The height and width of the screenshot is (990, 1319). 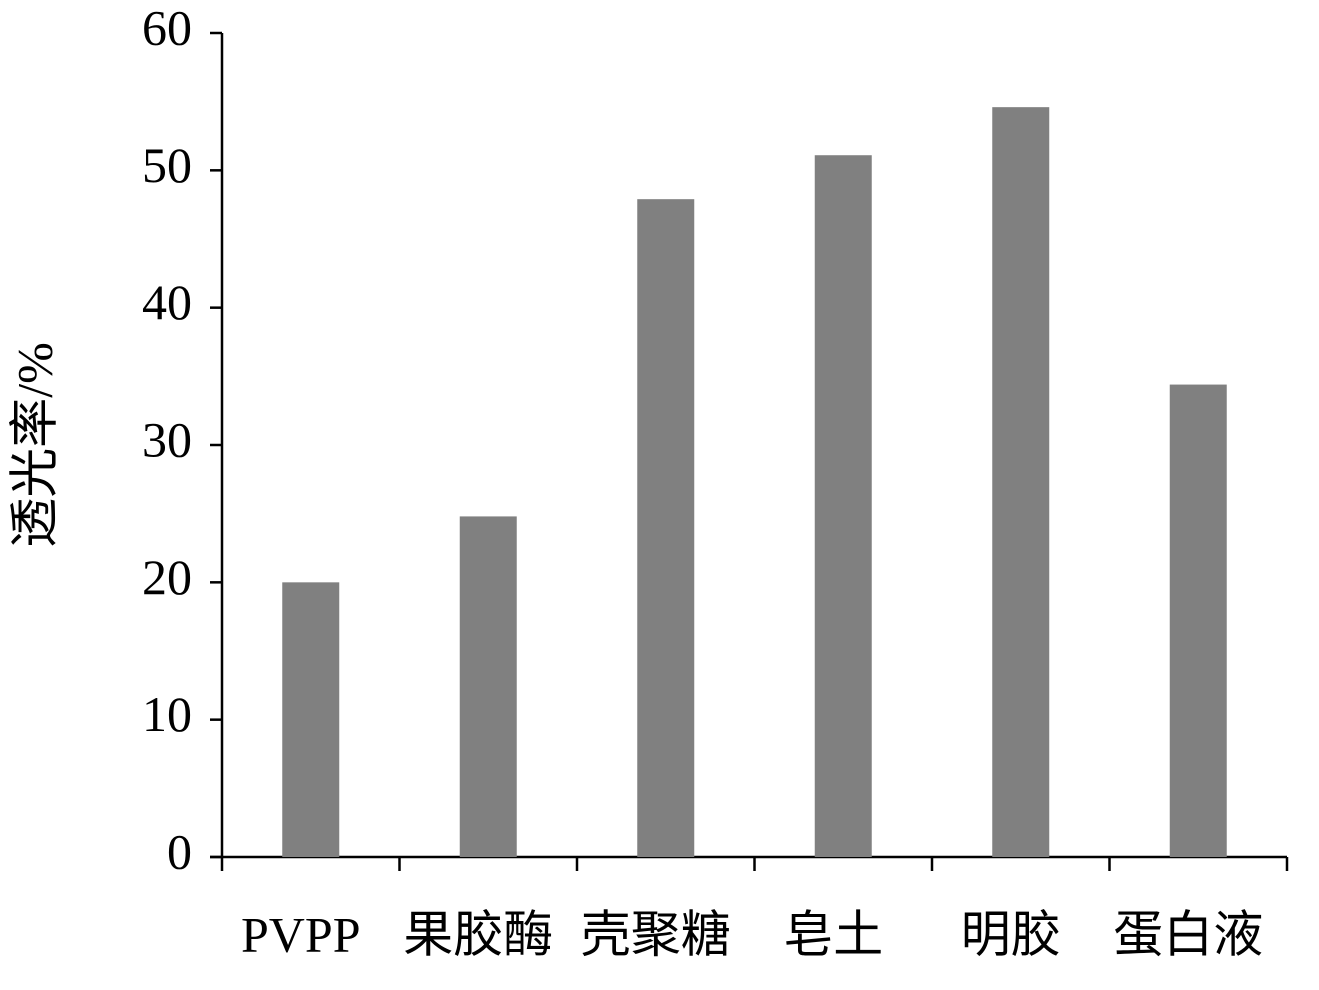 I want to click on y-tick-label: 50, so click(x=167, y=165).